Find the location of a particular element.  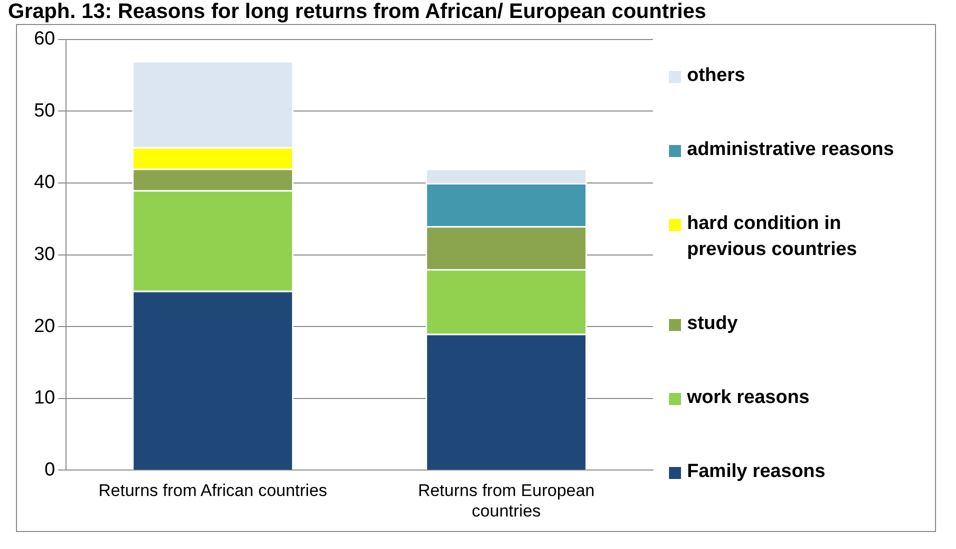

y-tick-label: 50 is located at coordinates (45, 111).